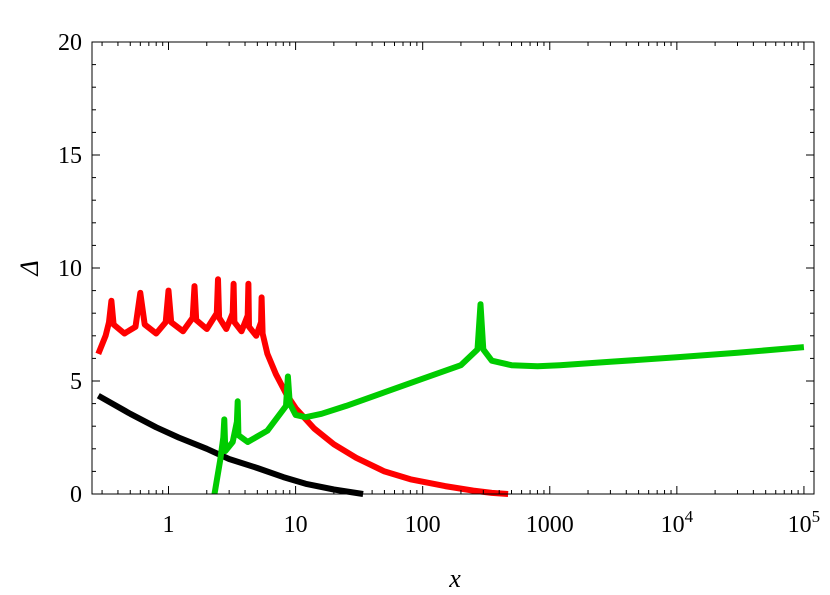  I want to click on y-axis-label: Δ, so click(29, 268).